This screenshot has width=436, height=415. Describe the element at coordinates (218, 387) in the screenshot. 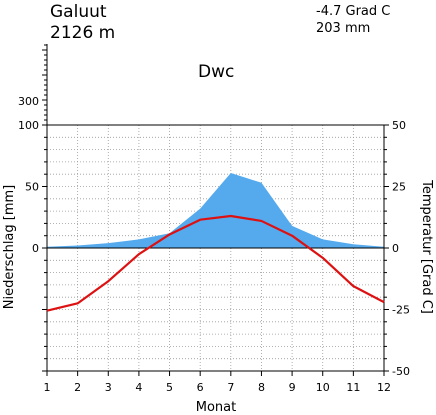

I see `x-tick-labels: 1 2 3 4 5 6 7 8 9 10 11 12` at that location.